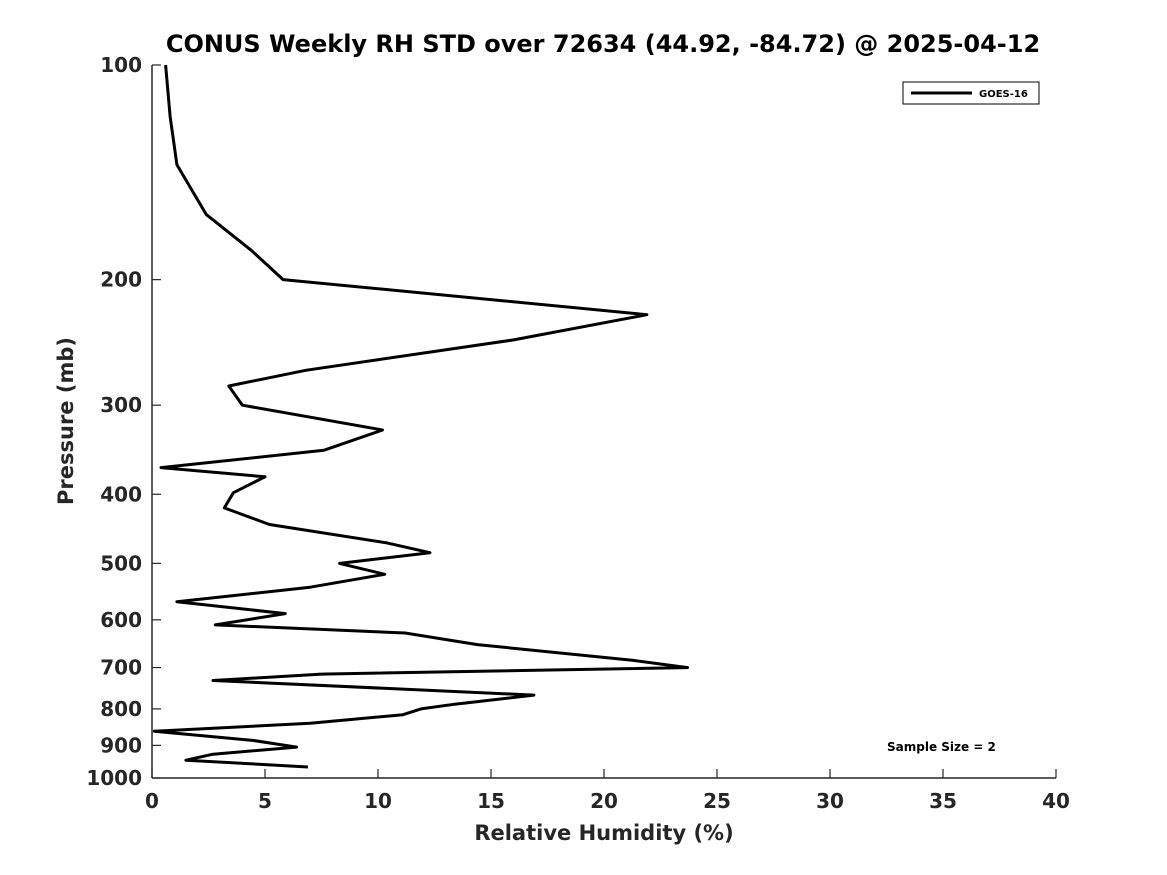 Image resolution: width=1167 pixels, height=875 pixels. I want to click on legend-label-goes-16: GOES-16, so click(1003, 94).